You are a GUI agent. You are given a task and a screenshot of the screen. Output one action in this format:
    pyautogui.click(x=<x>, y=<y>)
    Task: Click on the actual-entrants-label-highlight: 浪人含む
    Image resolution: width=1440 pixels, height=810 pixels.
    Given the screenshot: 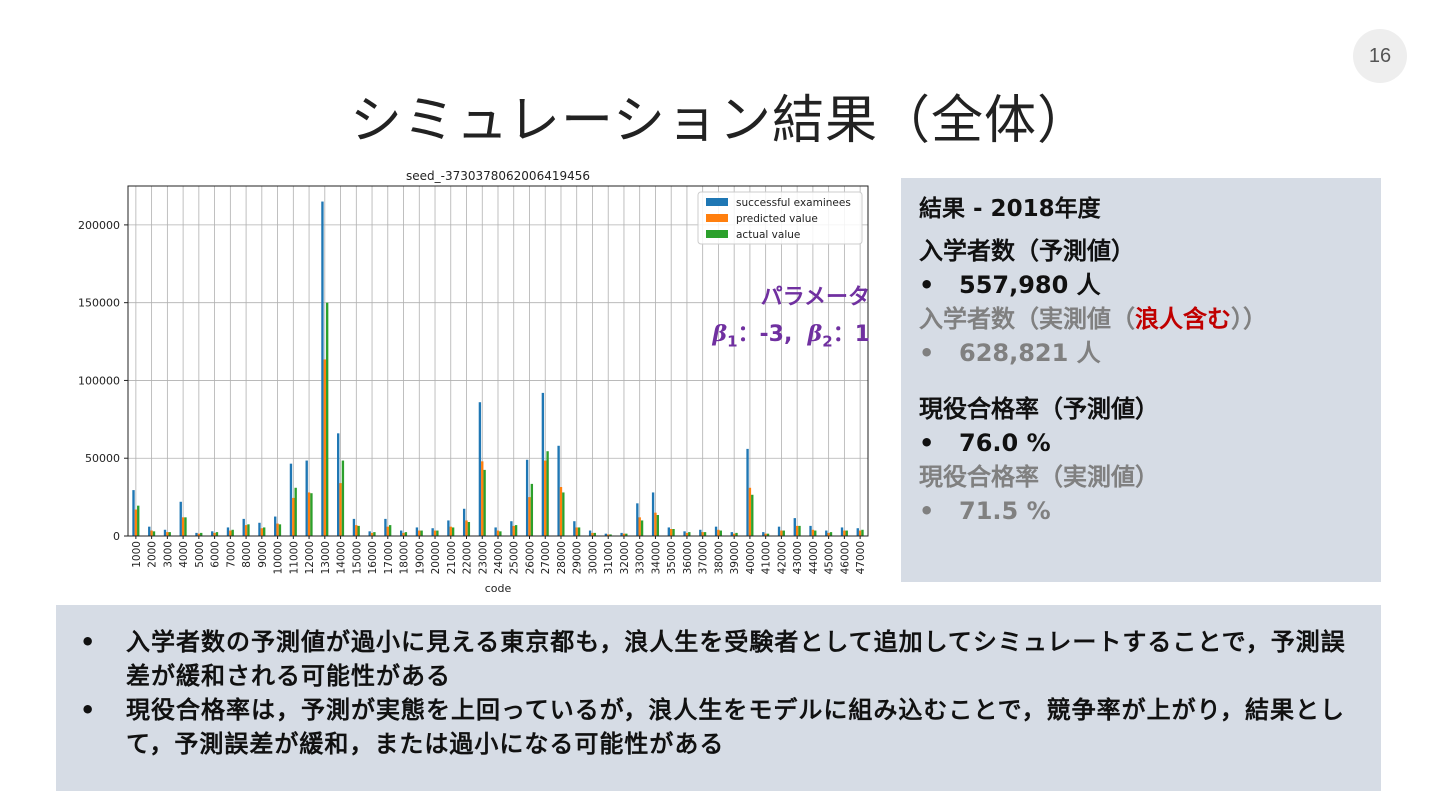 What is the action you would take?
    pyautogui.click(x=1183, y=319)
    